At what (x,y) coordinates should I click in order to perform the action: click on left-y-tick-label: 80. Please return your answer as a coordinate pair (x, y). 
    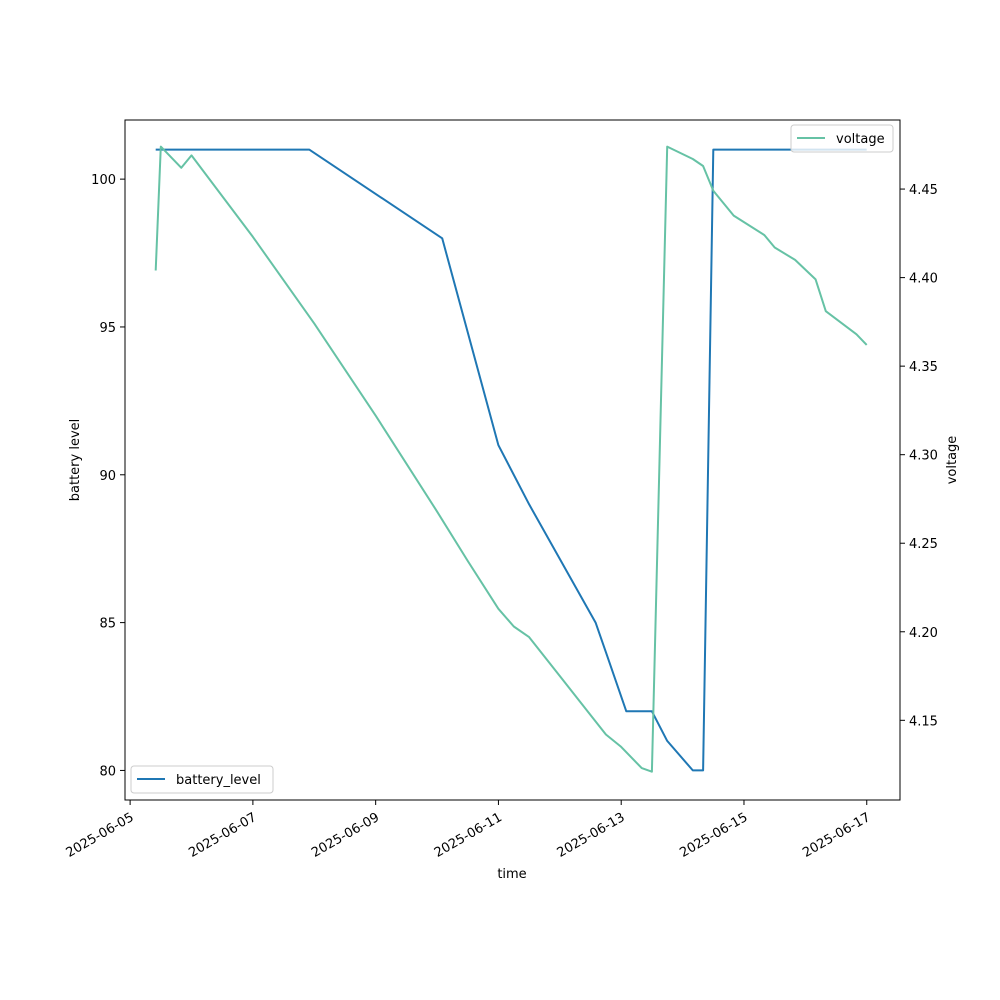
    Looking at the image, I should click on (107, 771).